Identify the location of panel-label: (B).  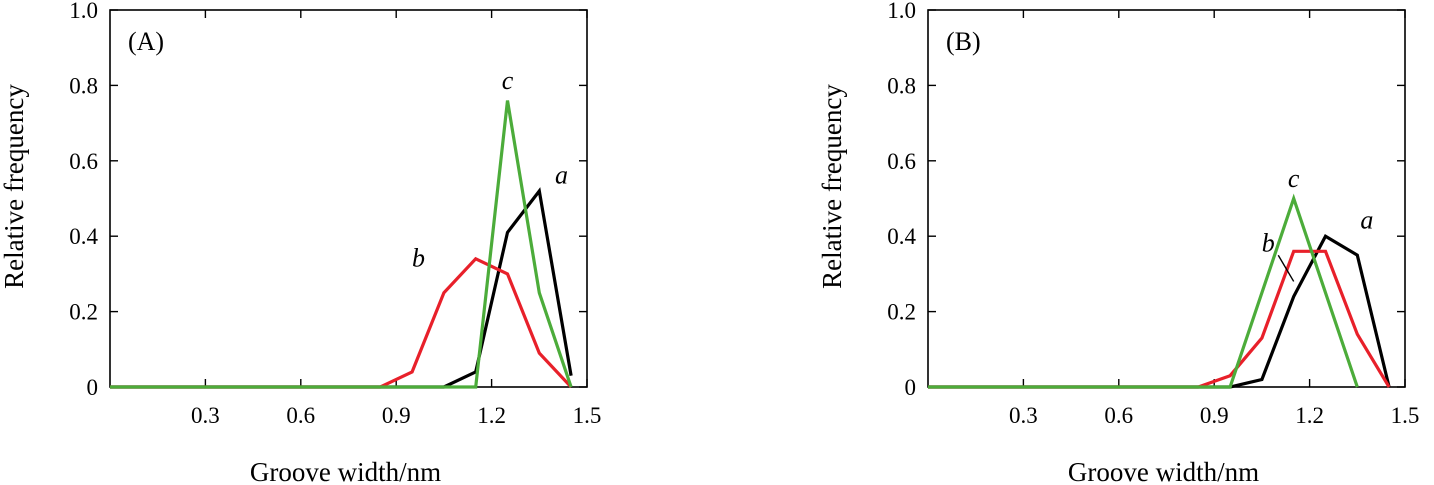
(963, 41).